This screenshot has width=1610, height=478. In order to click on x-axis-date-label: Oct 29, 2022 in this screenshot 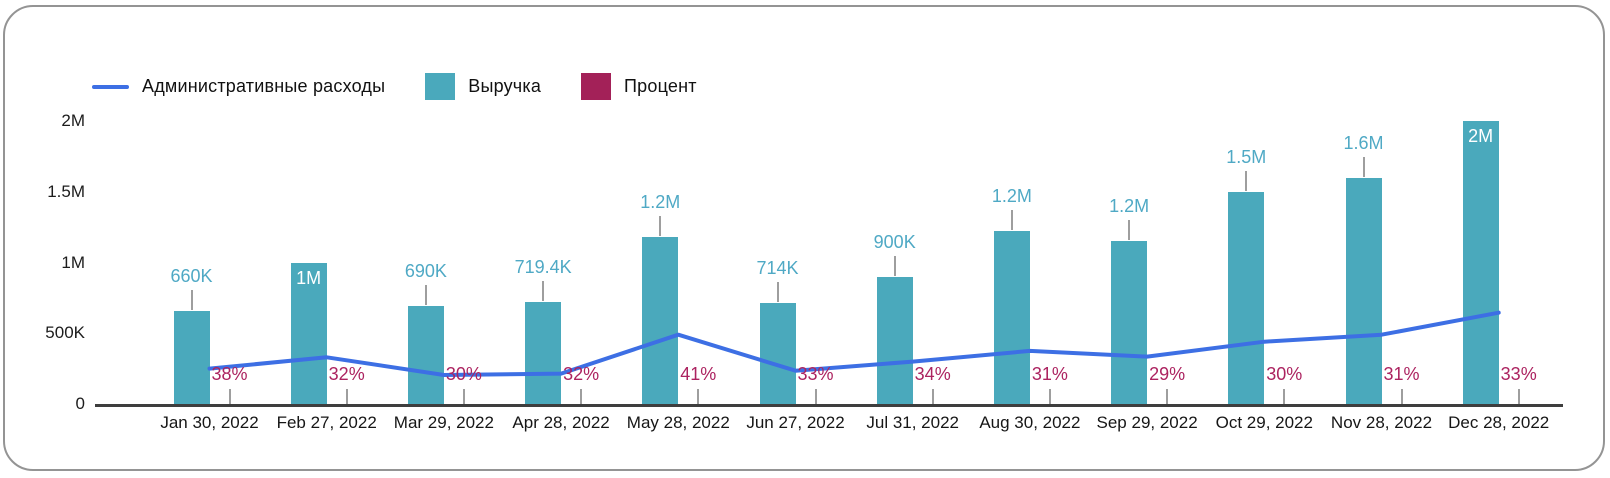, I will do `click(1264, 422)`.